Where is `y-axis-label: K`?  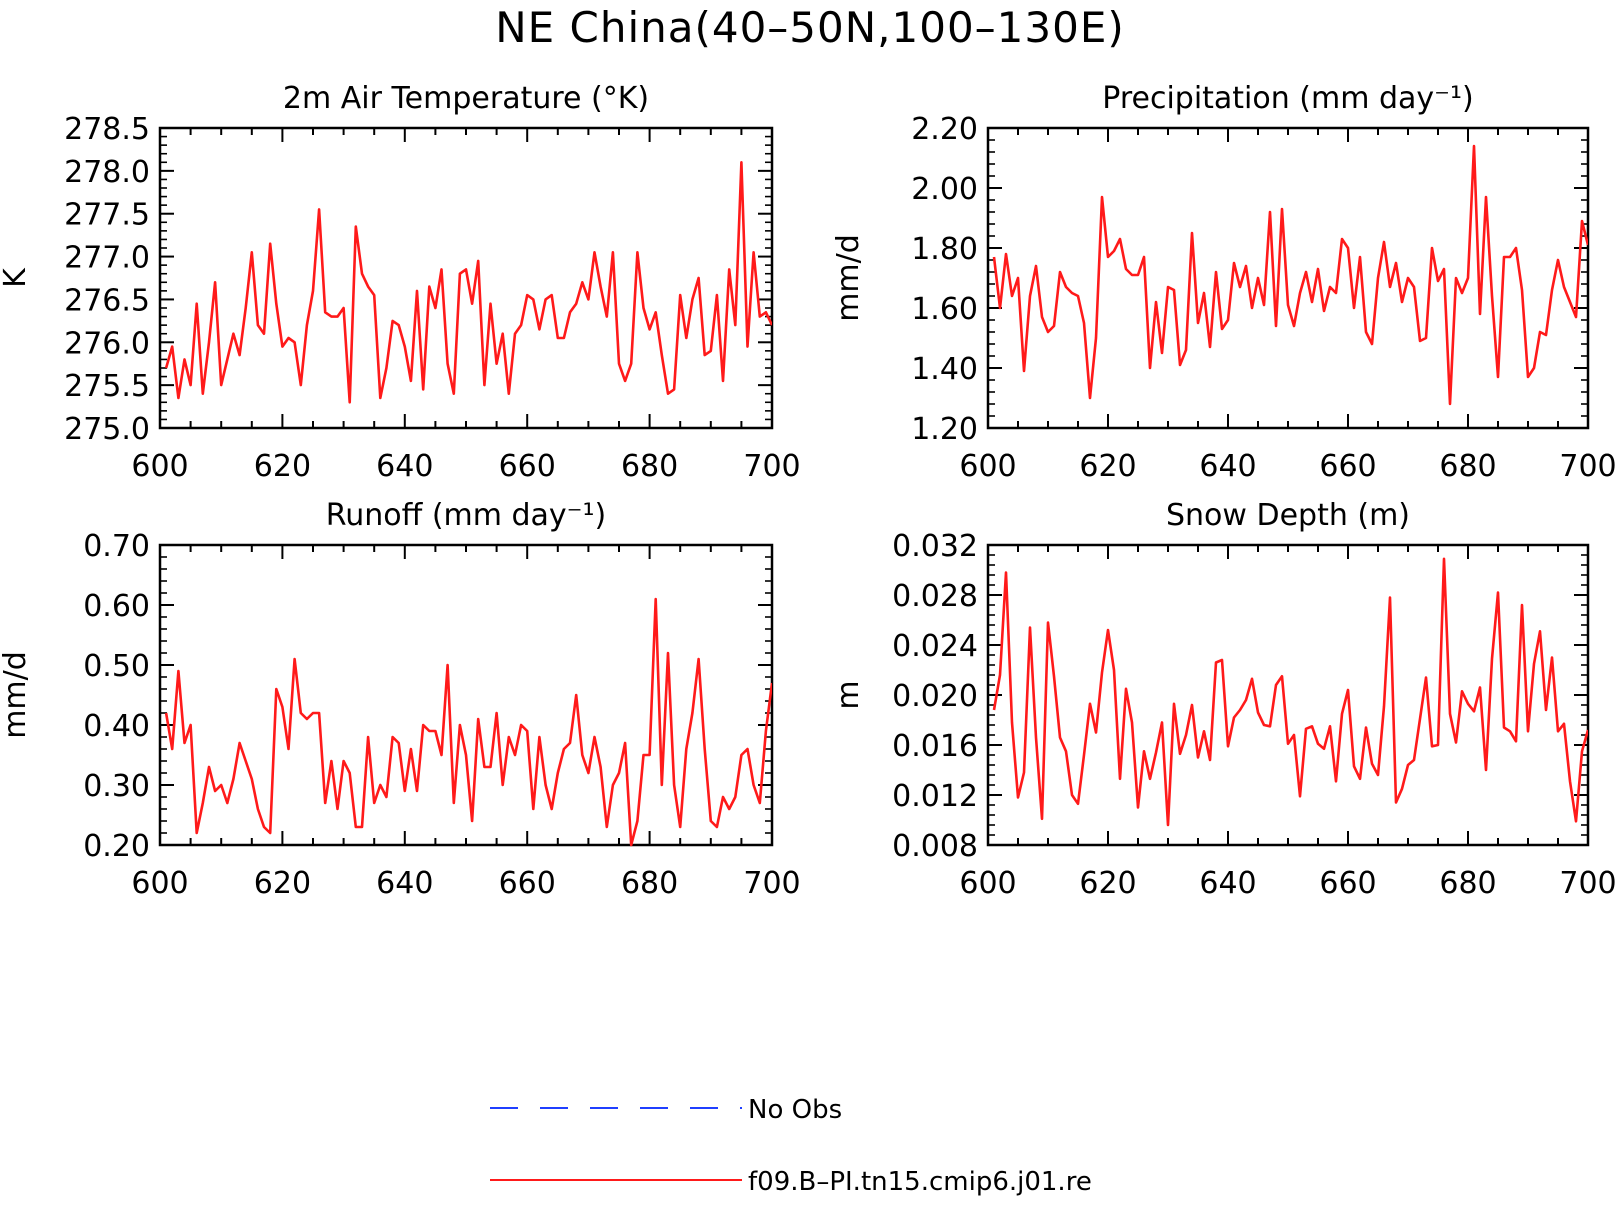 y-axis-label: K is located at coordinates (16, 277).